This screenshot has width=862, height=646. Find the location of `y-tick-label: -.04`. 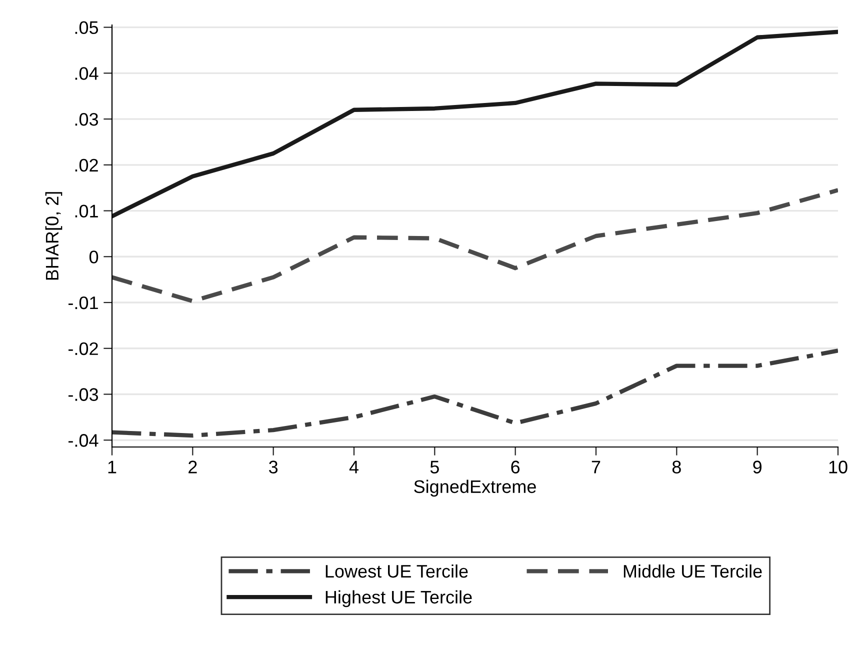

y-tick-label: -.04 is located at coordinates (83, 440).